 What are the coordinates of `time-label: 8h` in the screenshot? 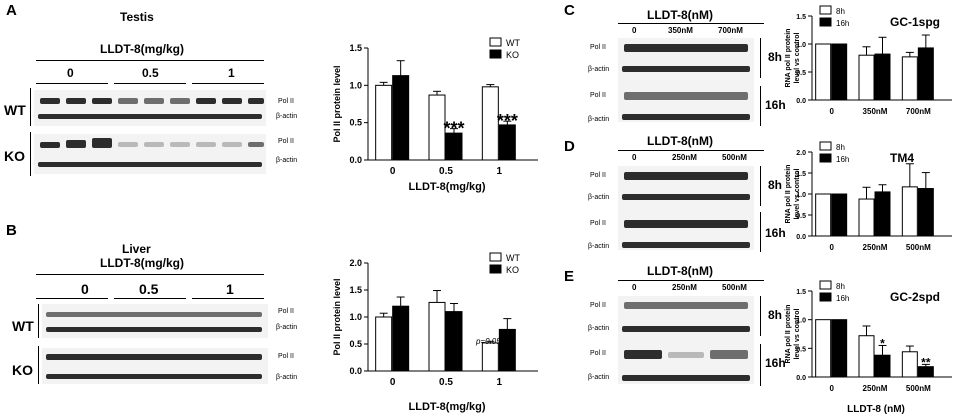 It's located at (775, 315).